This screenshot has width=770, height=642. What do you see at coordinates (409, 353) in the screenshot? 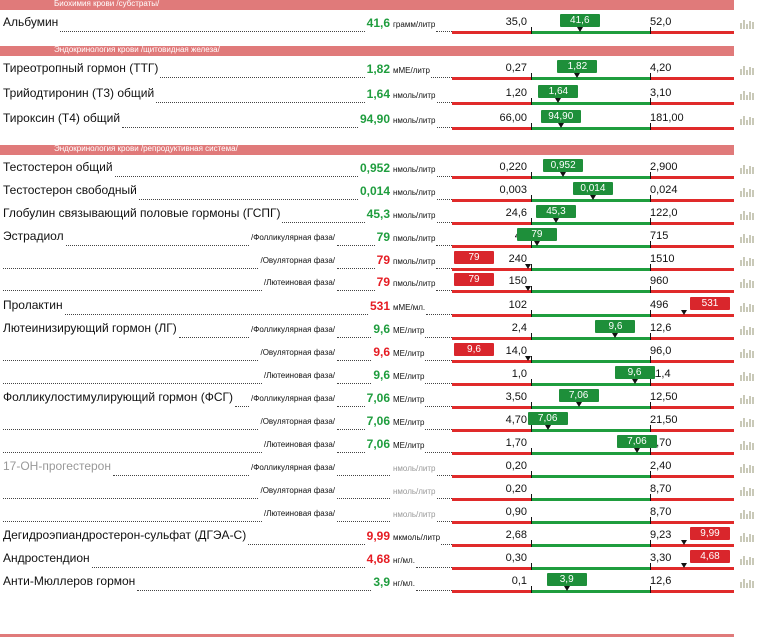
I see `unit-label: МЕ/литр` at bounding box center [409, 353].